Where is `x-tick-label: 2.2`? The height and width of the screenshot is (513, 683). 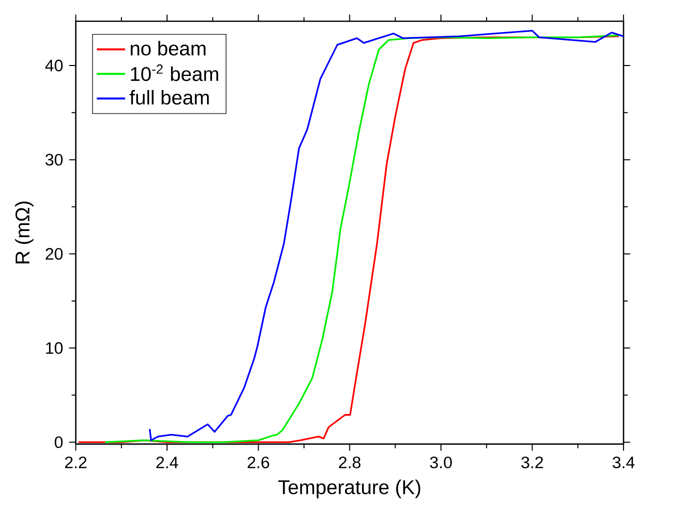
x-tick-label: 2.2 is located at coordinates (75, 462).